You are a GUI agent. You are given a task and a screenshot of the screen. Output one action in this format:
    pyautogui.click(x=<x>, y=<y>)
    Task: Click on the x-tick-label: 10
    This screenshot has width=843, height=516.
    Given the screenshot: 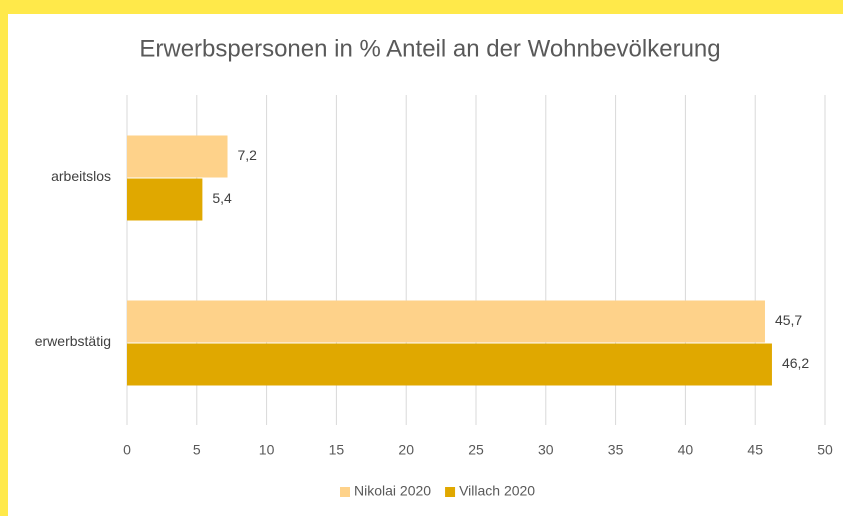 What is the action you would take?
    pyautogui.click(x=267, y=450)
    